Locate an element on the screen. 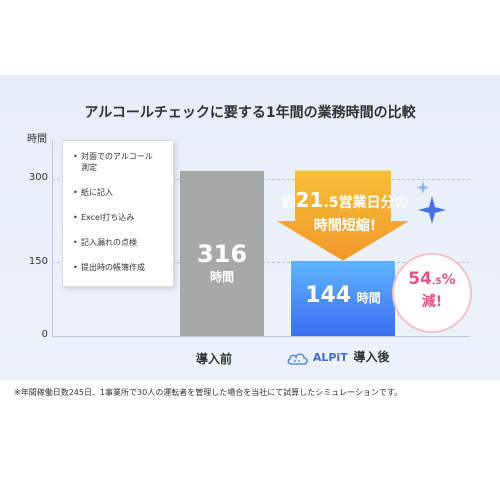 This screenshot has height=500, width=500. task-item: 対面でのアルコール測定 is located at coordinates (113, 162).